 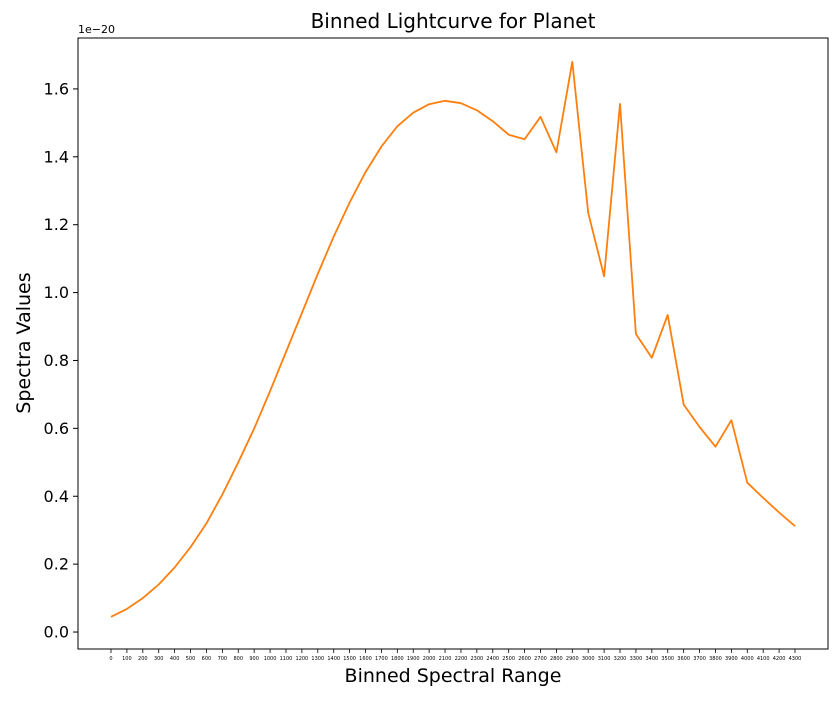 What do you see at coordinates (620, 659) in the screenshot?
I see `x-tick-label: 3200` at bounding box center [620, 659].